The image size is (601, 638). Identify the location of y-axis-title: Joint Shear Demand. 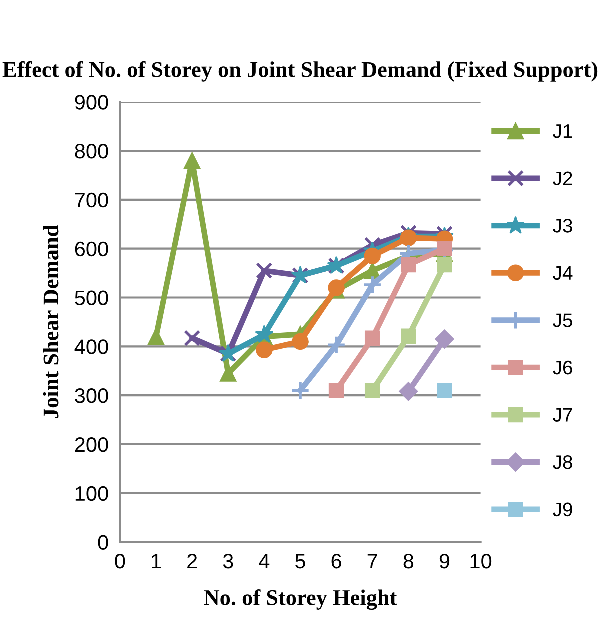
(51, 322).